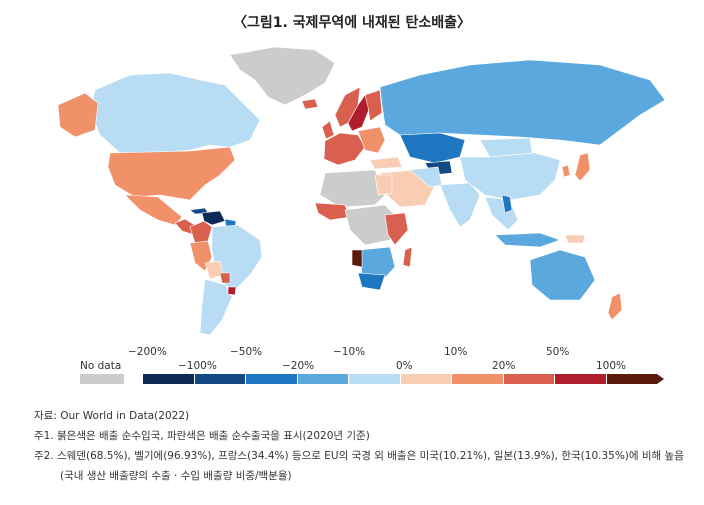 This screenshot has height=505, width=704. What do you see at coordinates (456, 352) in the screenshot?
I see `legend-label-top-3: 10%` at bounding box center [456, 352].